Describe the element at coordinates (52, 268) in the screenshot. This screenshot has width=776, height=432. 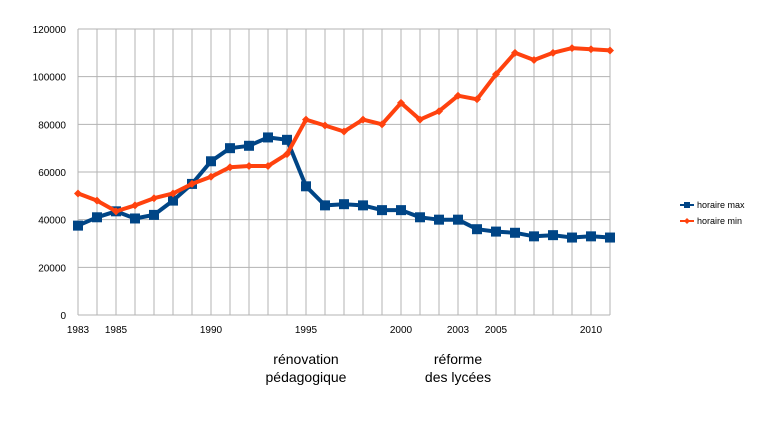
I see `y-tick-label: 20000` at that location.